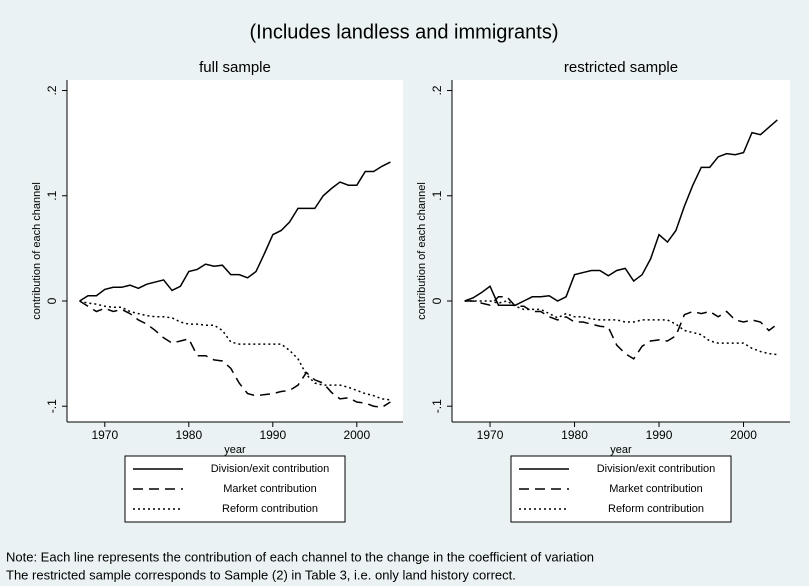 The height and width of the screenshot is (586, 809). Describe the element at coordinates (235, 67) in the screenshot. I see `chart-title: full sample` at that location.